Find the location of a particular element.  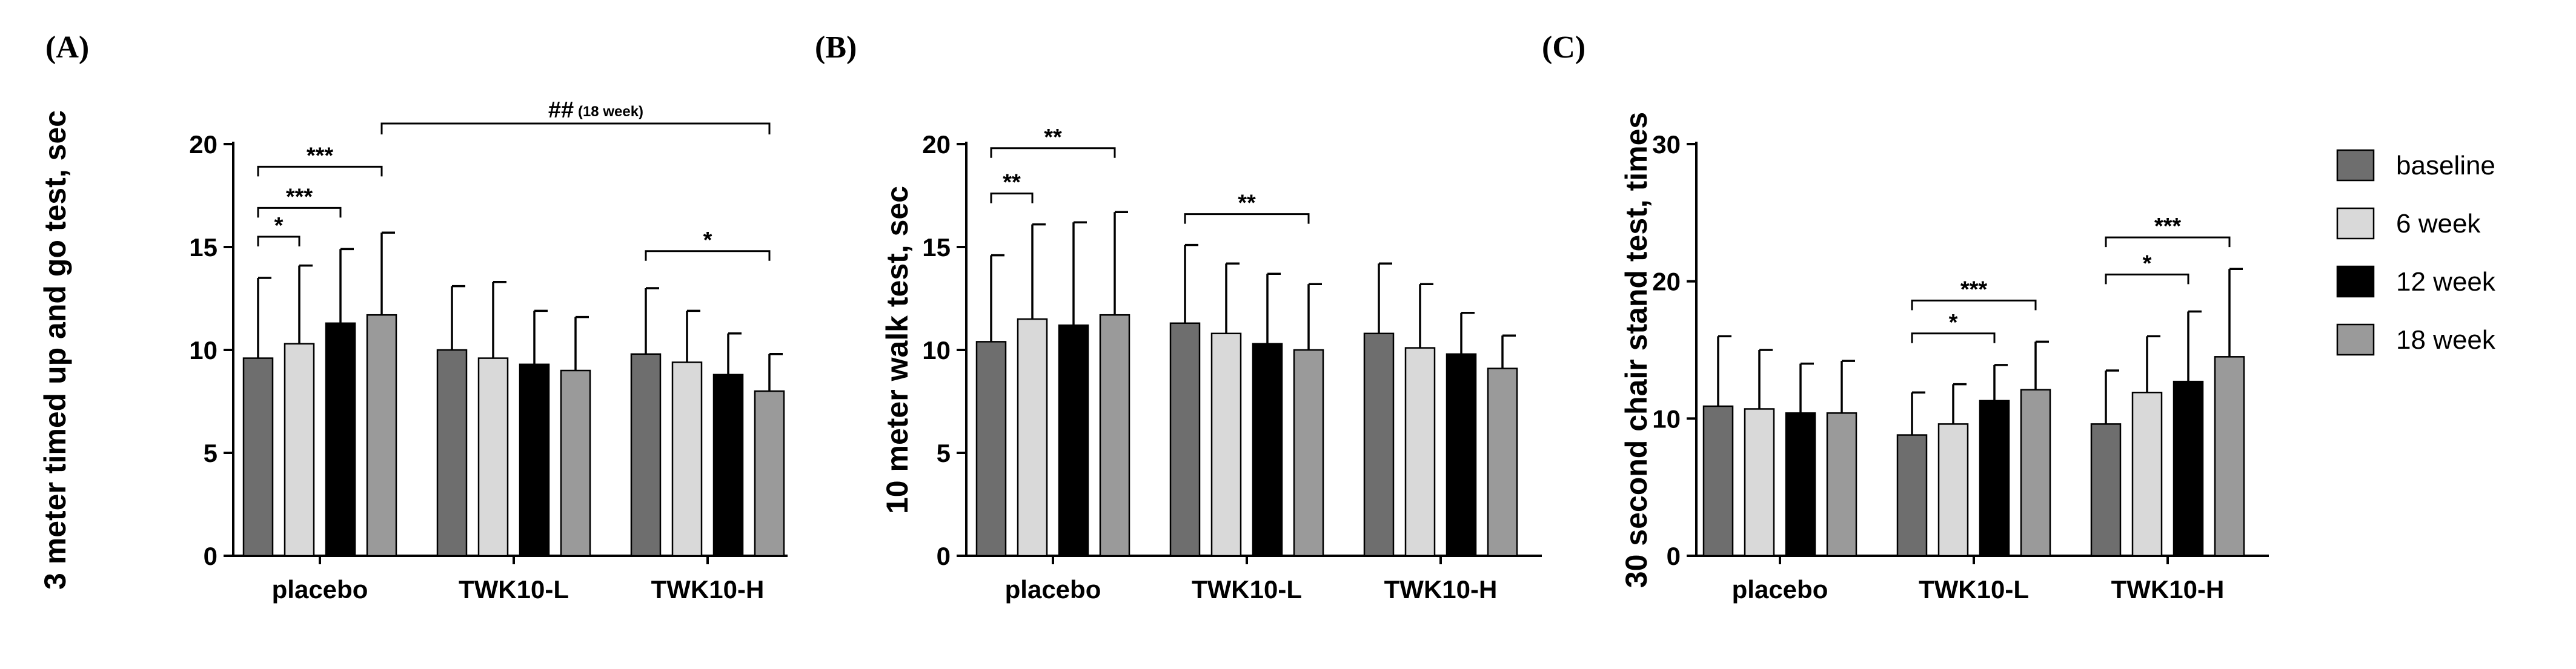

y-axis-label: 10 meter walk test, sec is located at coordinates (897, 350).